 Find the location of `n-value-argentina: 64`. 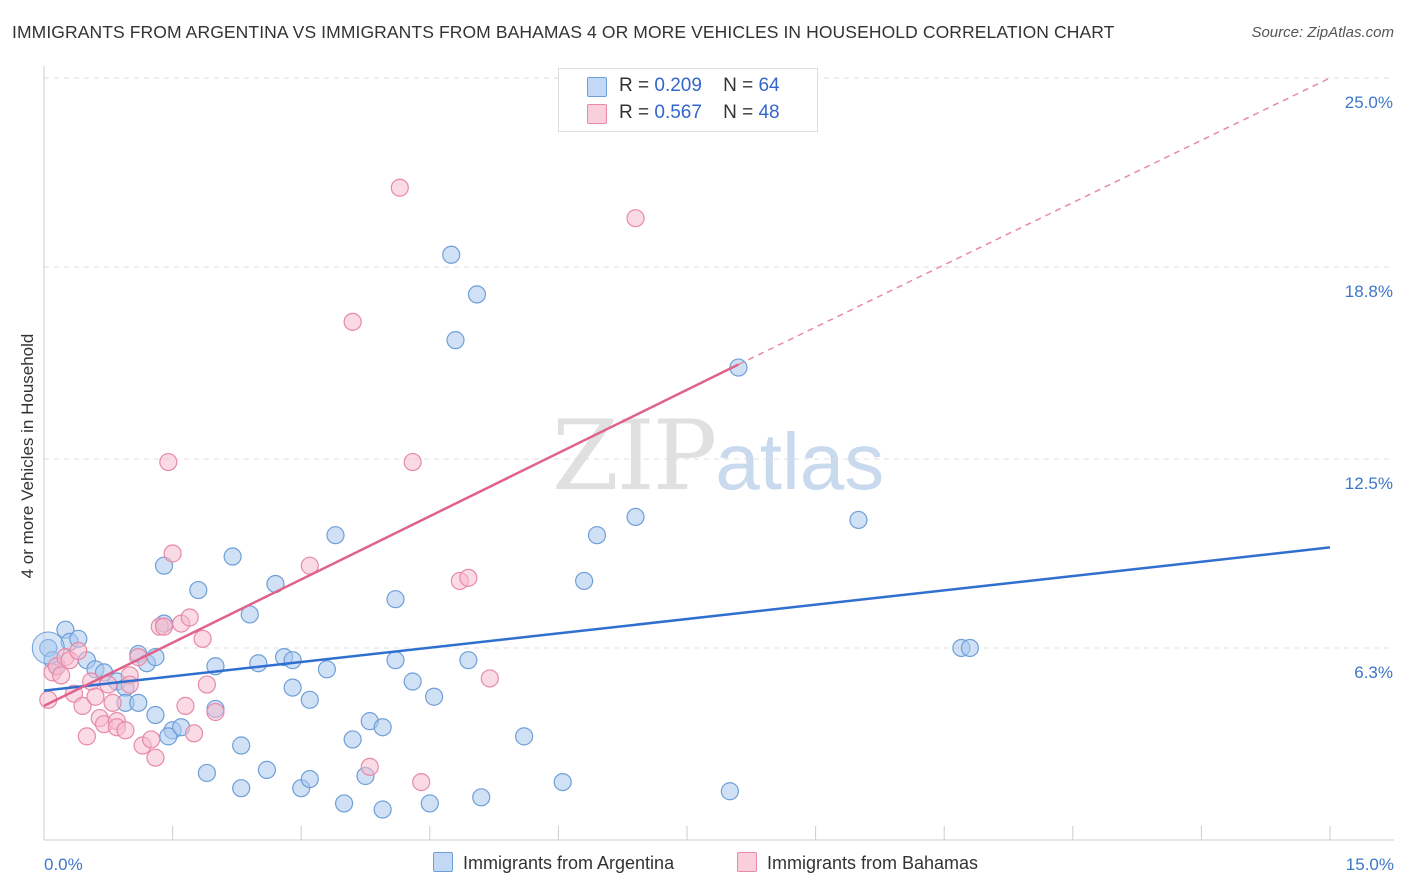

n-value-argentina: 64 is located at coordinates (769, 85).